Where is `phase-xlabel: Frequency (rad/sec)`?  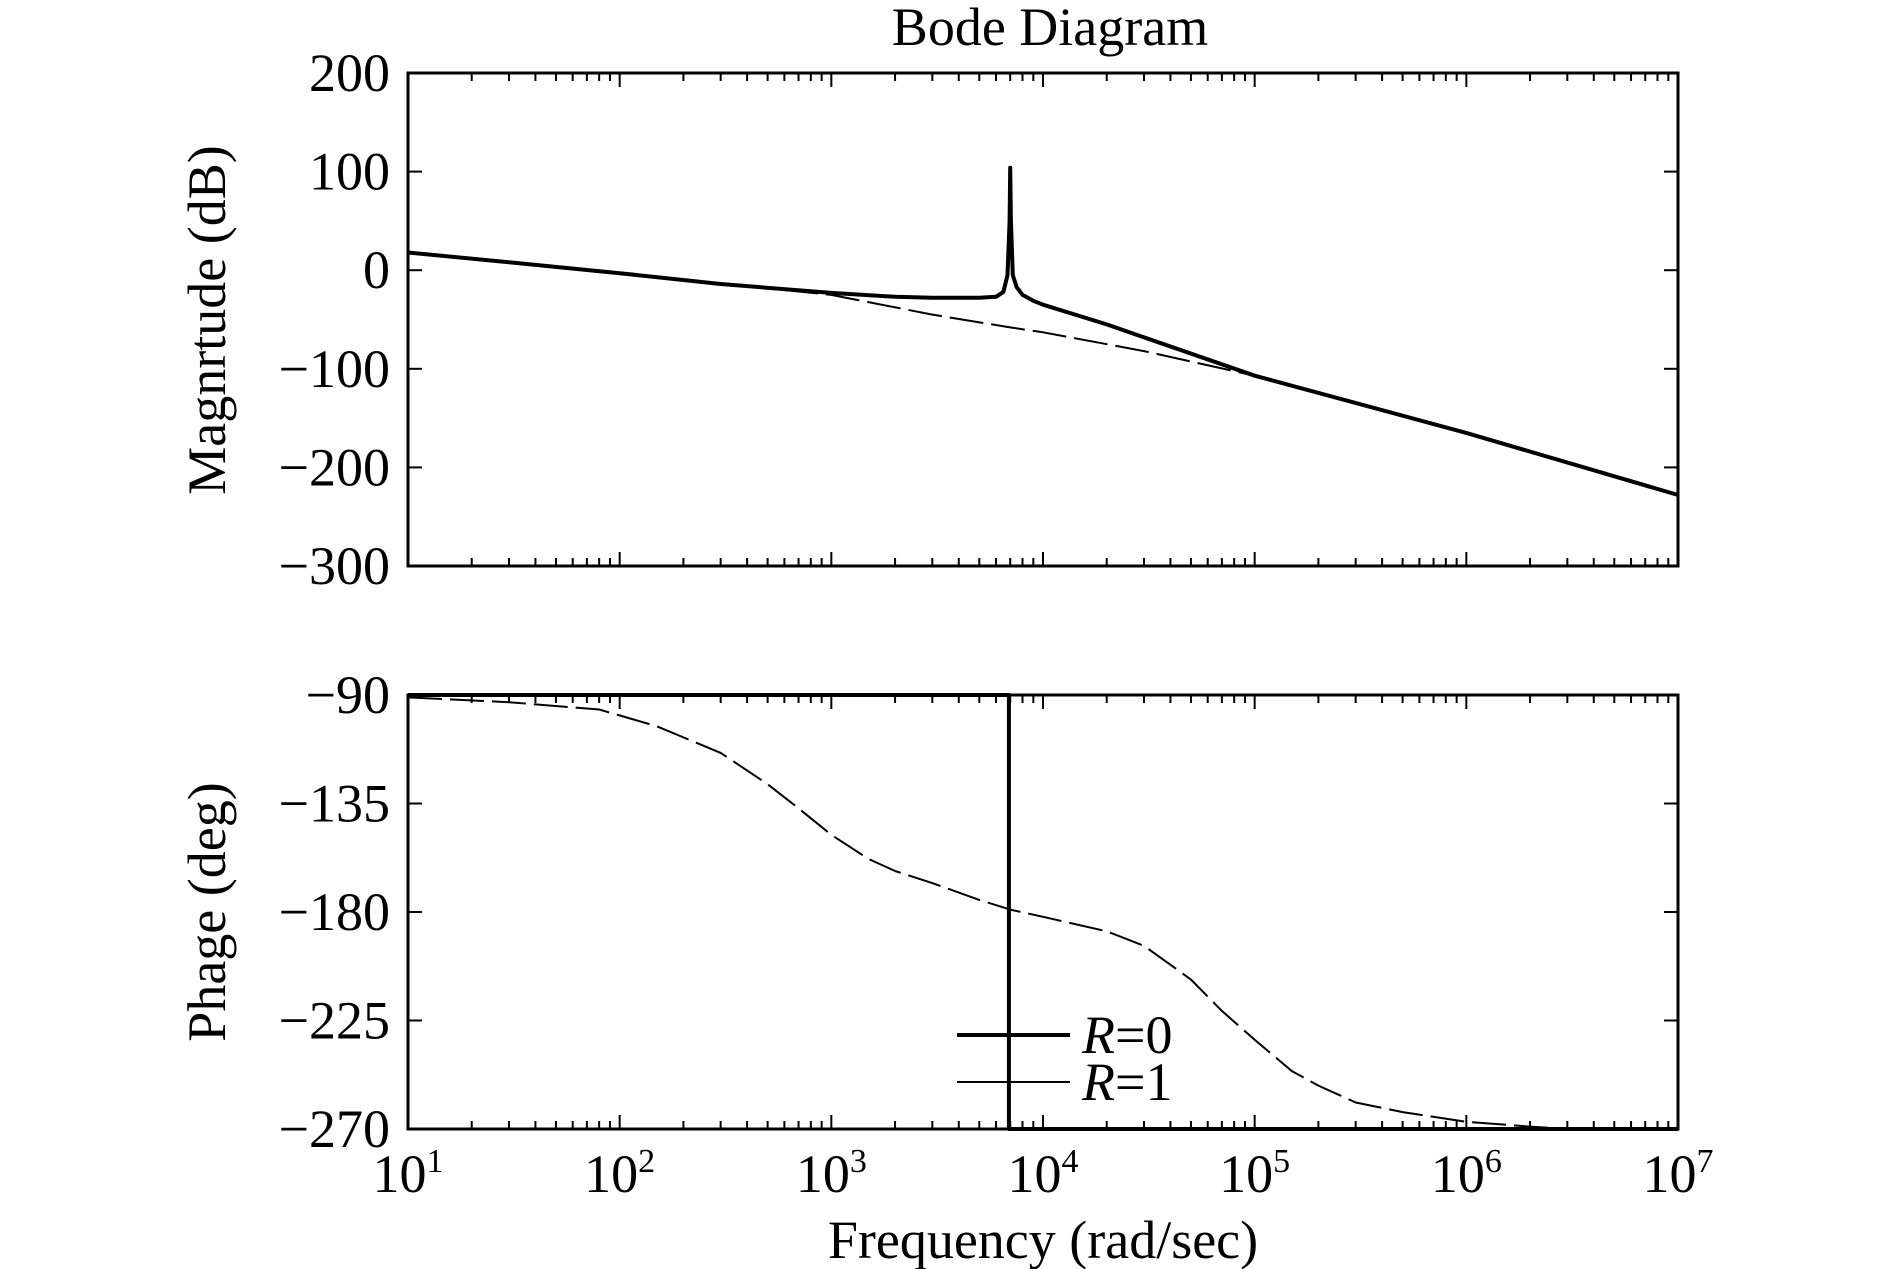 phase-xlabel: Frequency (rad/sec) is located at coordinates (1043, 1239).